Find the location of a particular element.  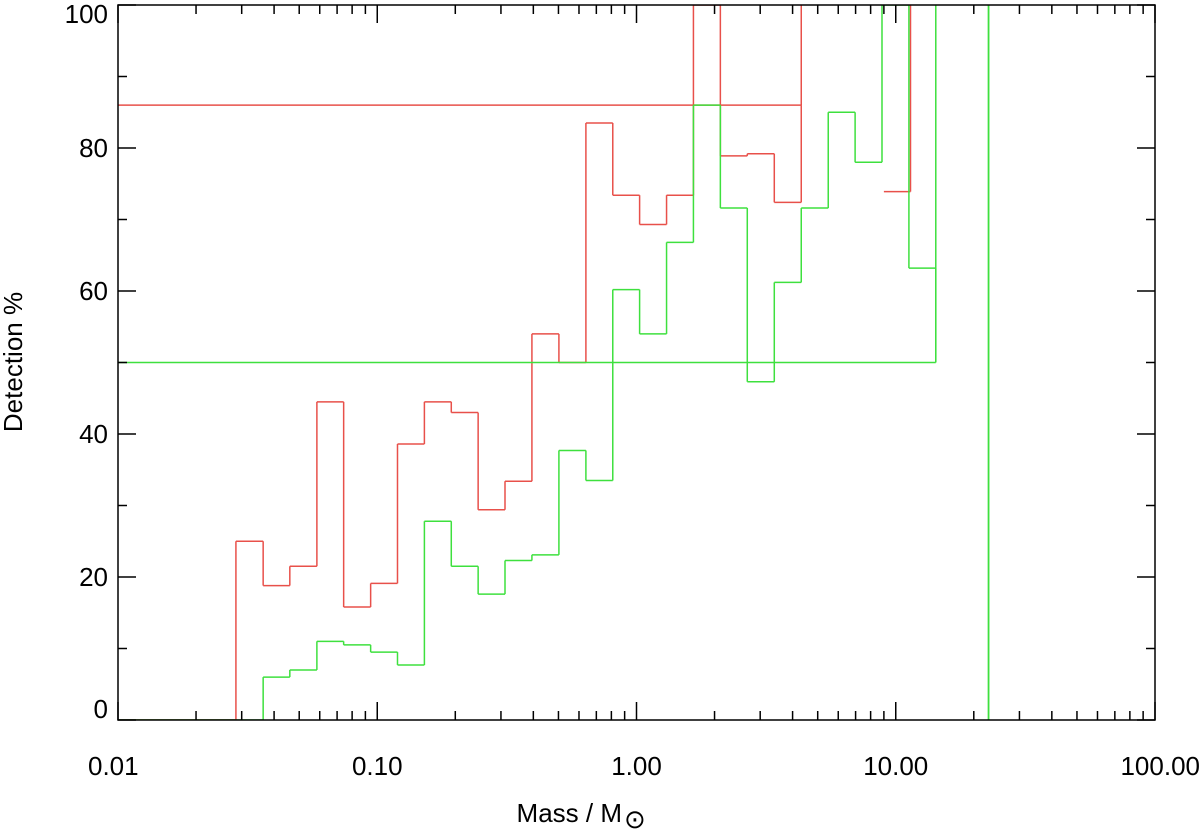

x-tick-label: 1.00 is located at coordinates (636, 766).